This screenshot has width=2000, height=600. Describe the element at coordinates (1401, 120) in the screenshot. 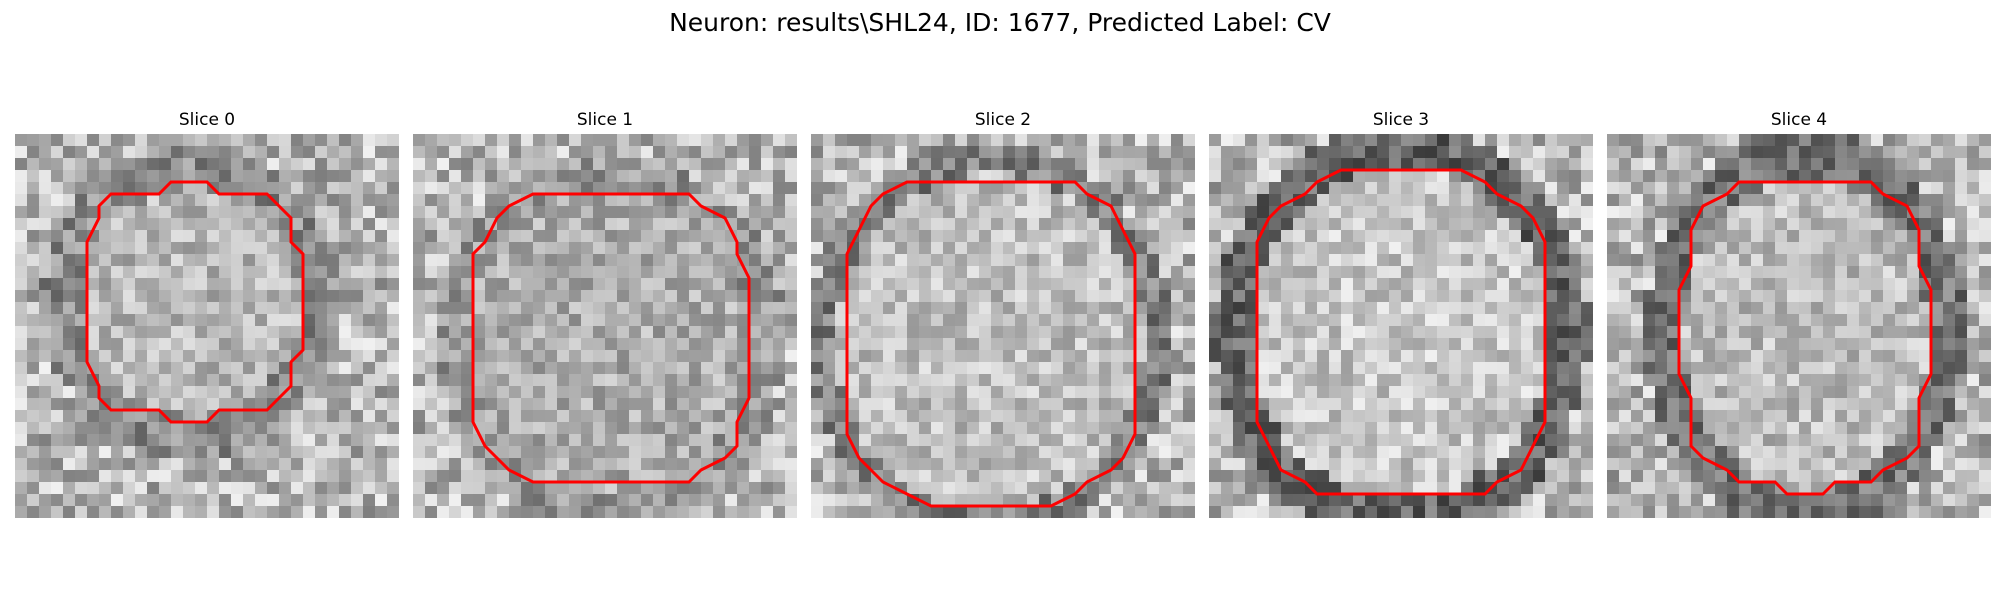

I see `slice-title-3: Slice 3` at that location.